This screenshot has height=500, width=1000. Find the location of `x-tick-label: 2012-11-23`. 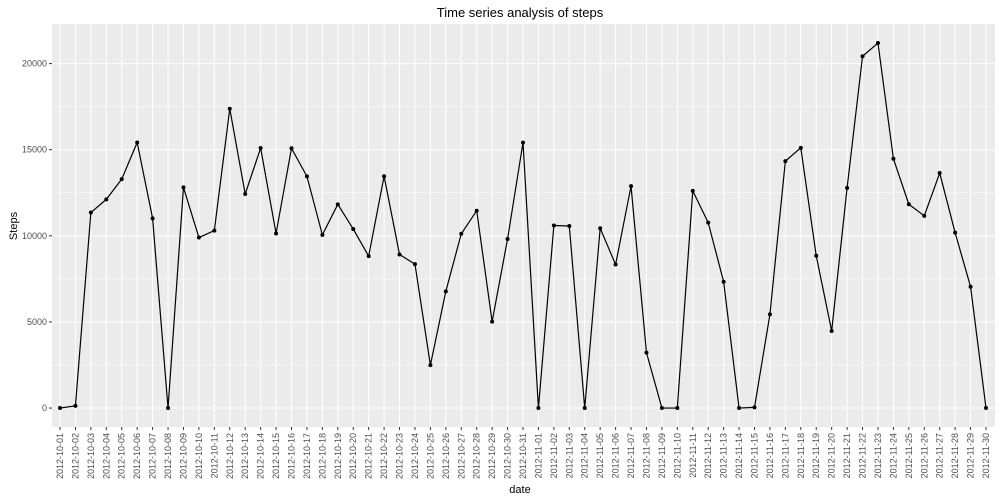

x-tick-label: 2012-11-23 is located at coordinates (878, 455).